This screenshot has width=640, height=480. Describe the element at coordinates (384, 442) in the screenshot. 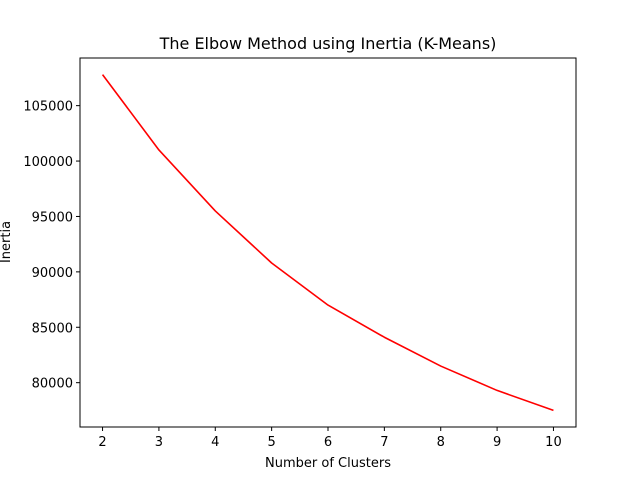

I see `x-tick-label: 7` at that location.